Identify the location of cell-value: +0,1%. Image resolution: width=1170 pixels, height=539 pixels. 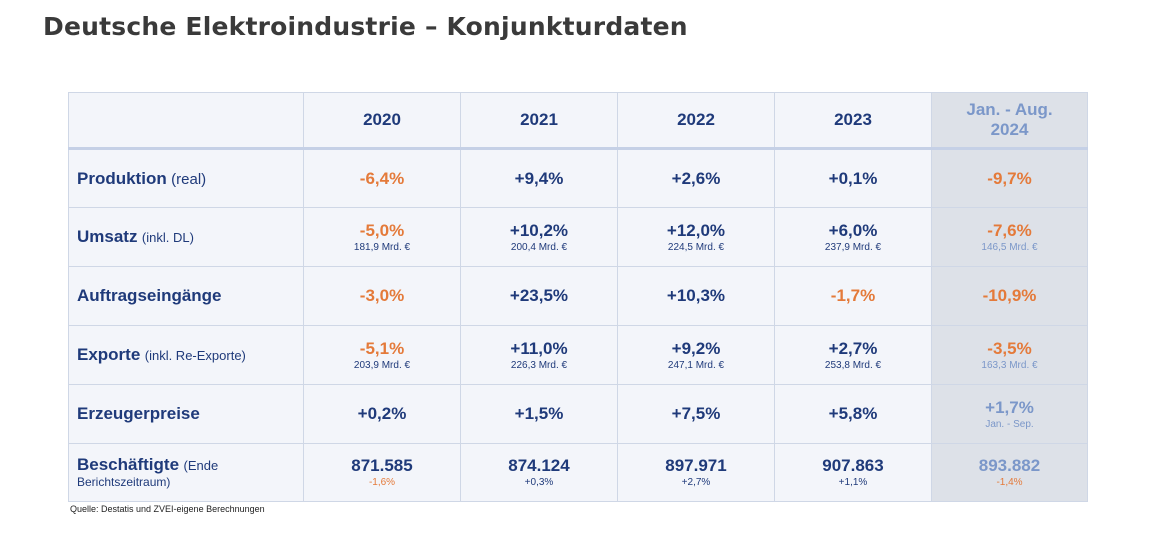
(853, 178).